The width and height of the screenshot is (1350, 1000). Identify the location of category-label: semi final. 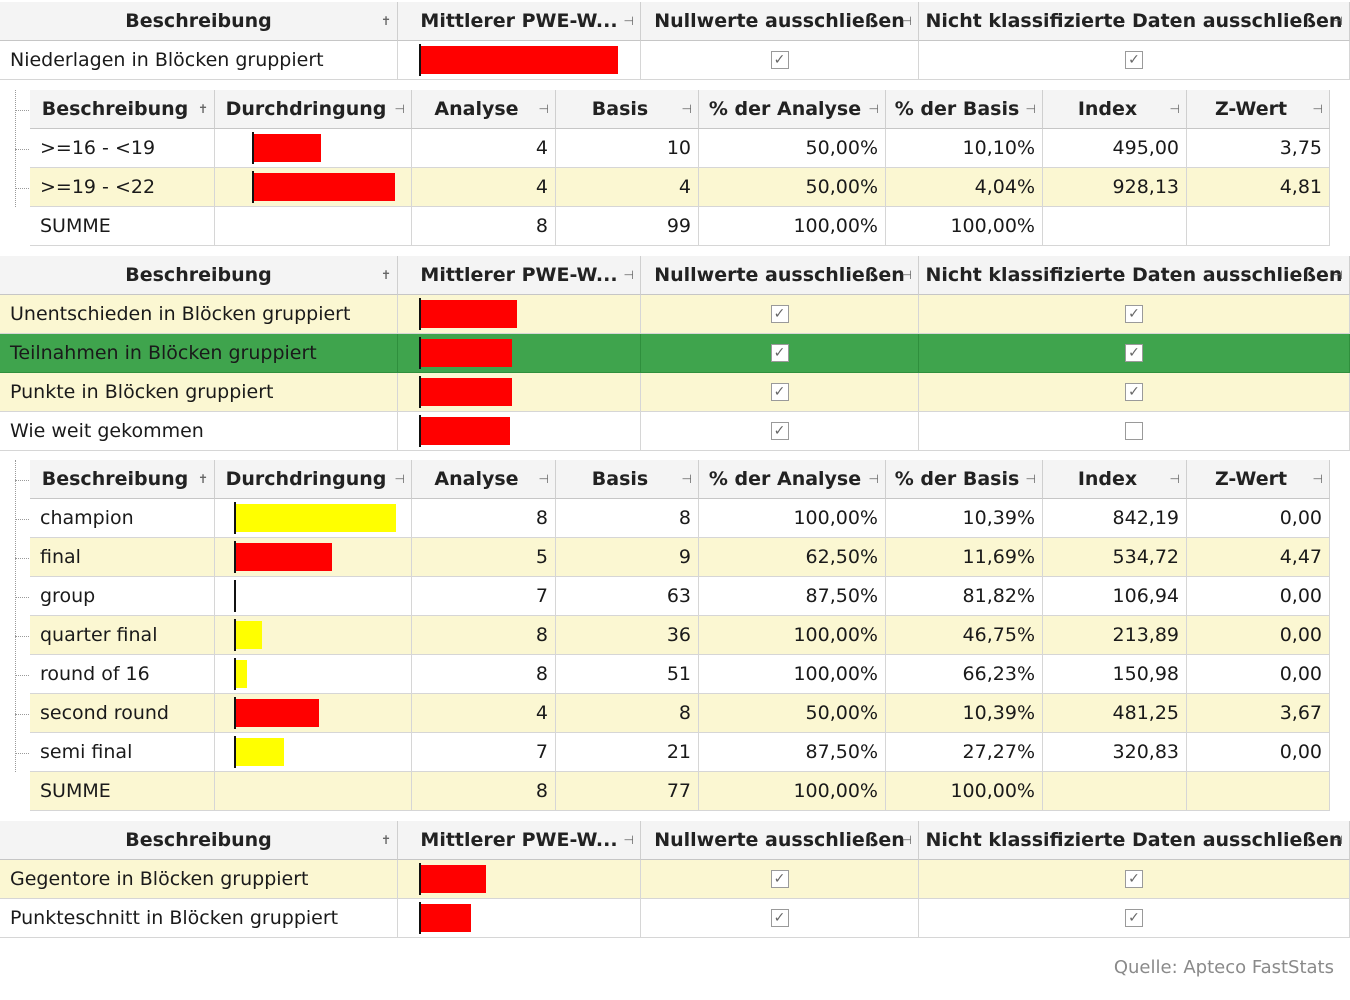
(86, 752).